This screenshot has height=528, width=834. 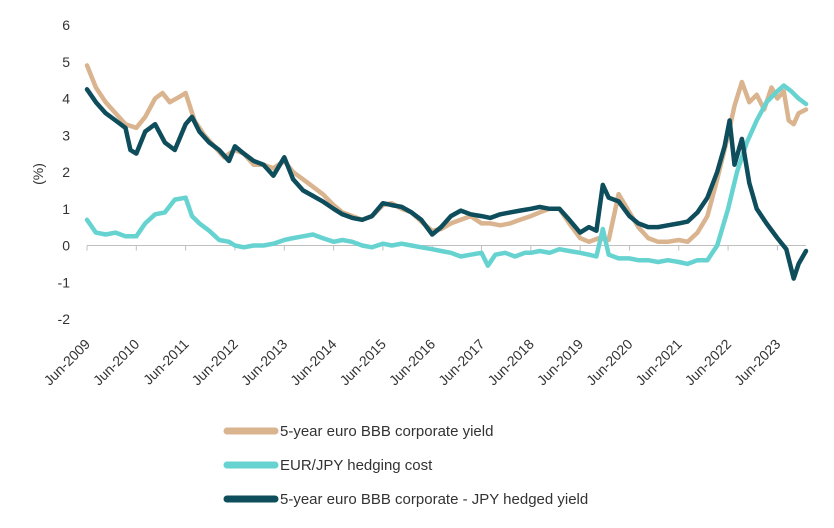 What do you see at coordinates (264, 362) in the screenshot?
I see `x-tick-label: Jun-2013` at bounding box center [264, 362].